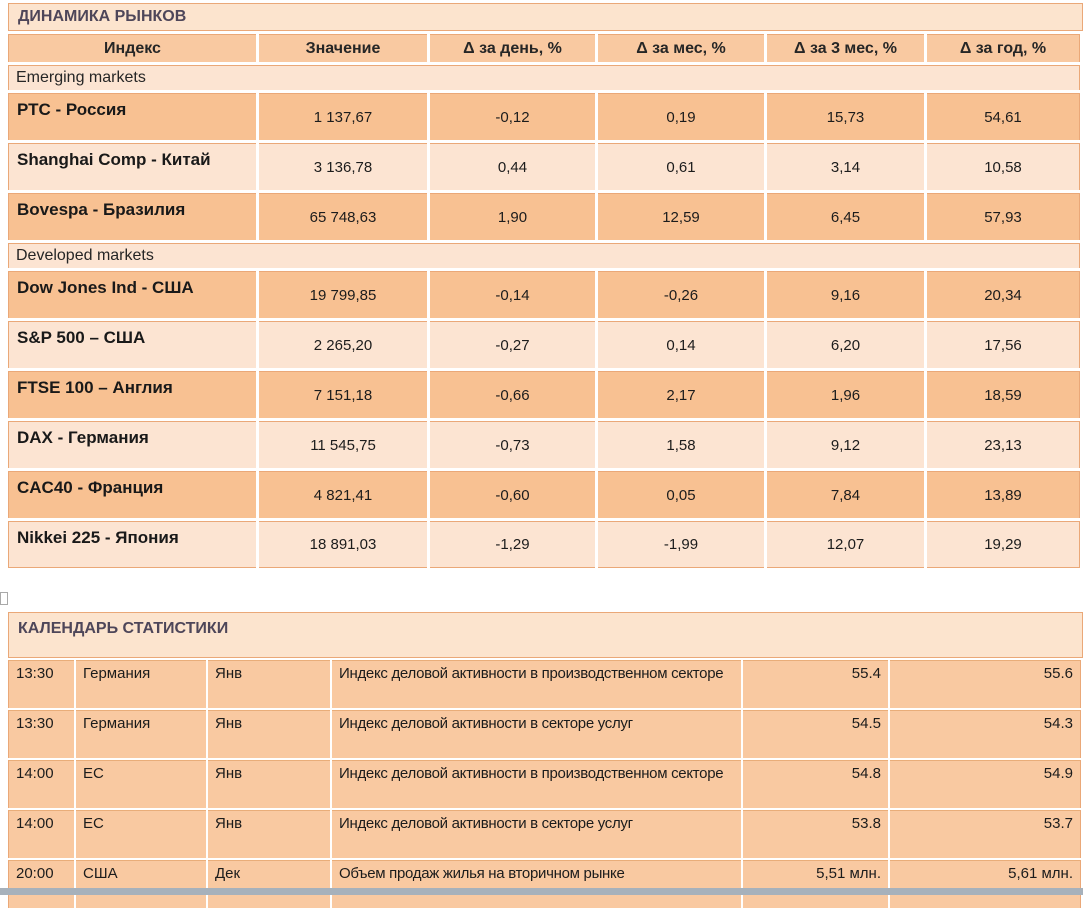 Image resolution: width=1083 pixels, height=910 pixels. I want to click on index-d-3month: 7,84, so click(845, 494).